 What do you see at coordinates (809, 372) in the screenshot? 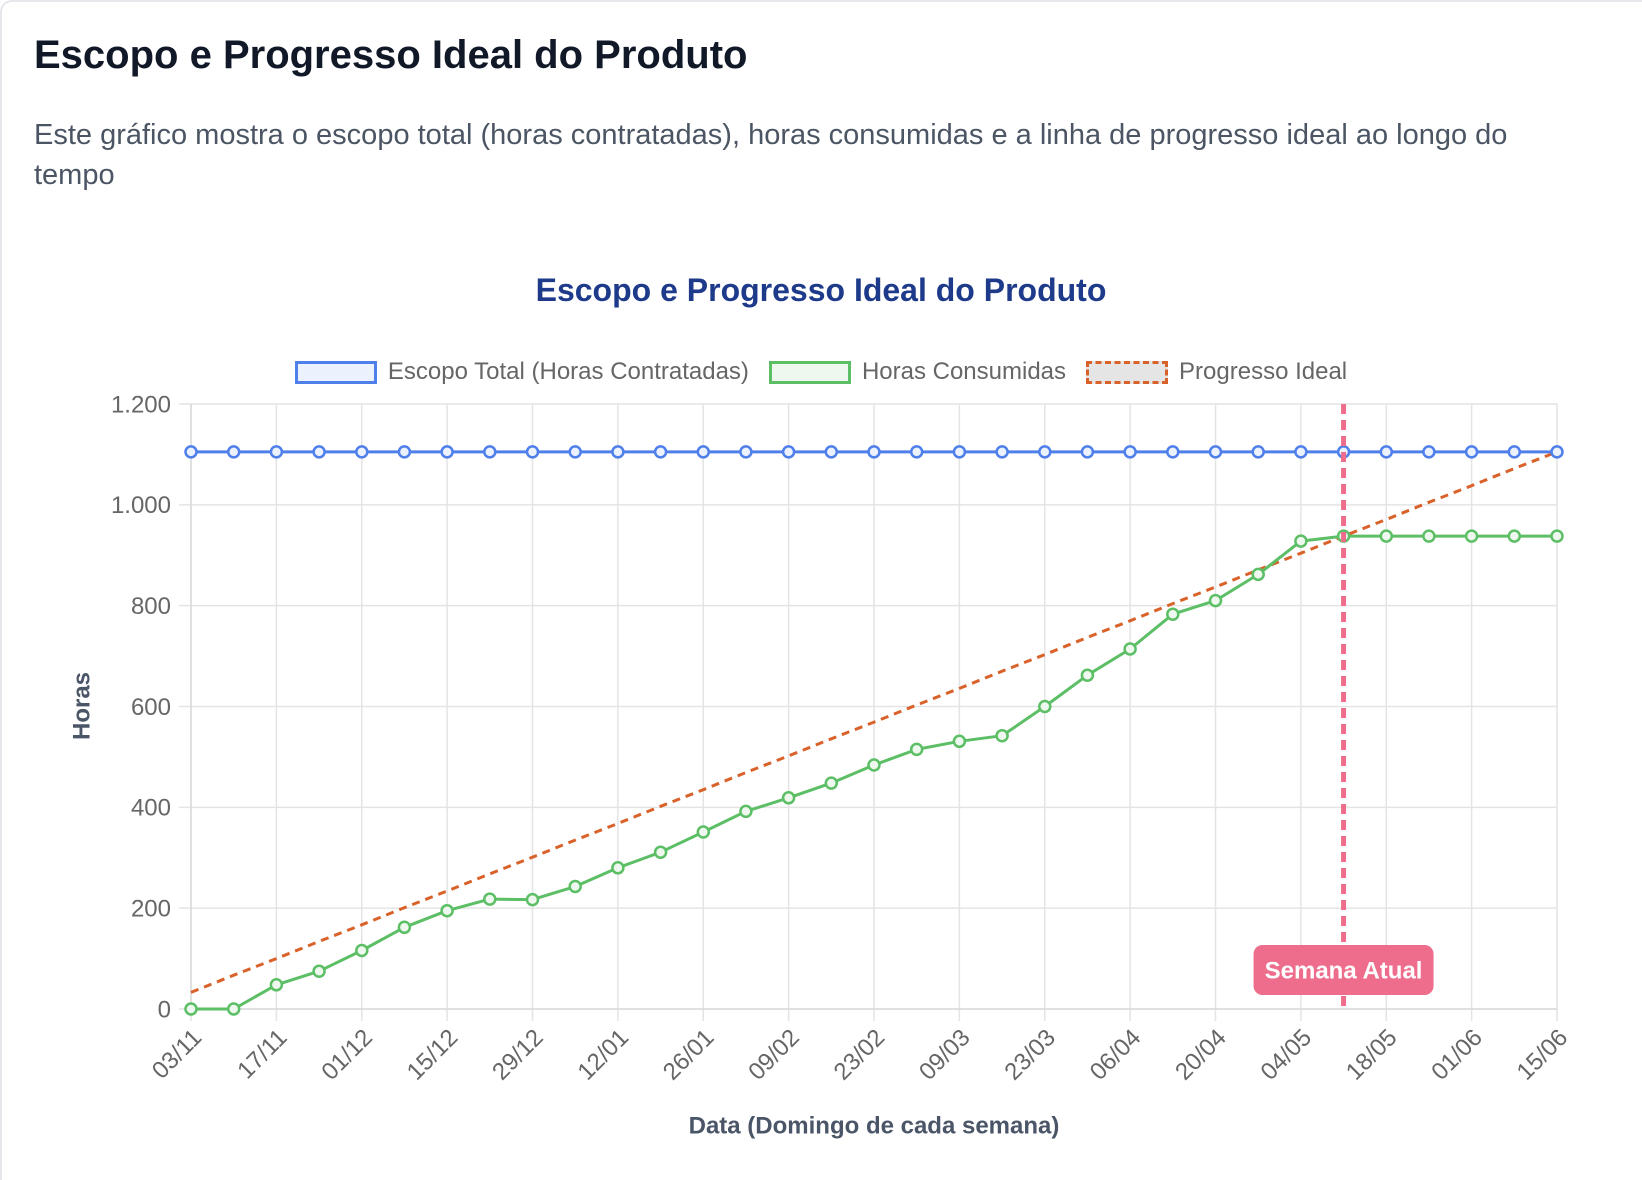
I see `legend-swatch-consumed` at bounding box center [809, 372].